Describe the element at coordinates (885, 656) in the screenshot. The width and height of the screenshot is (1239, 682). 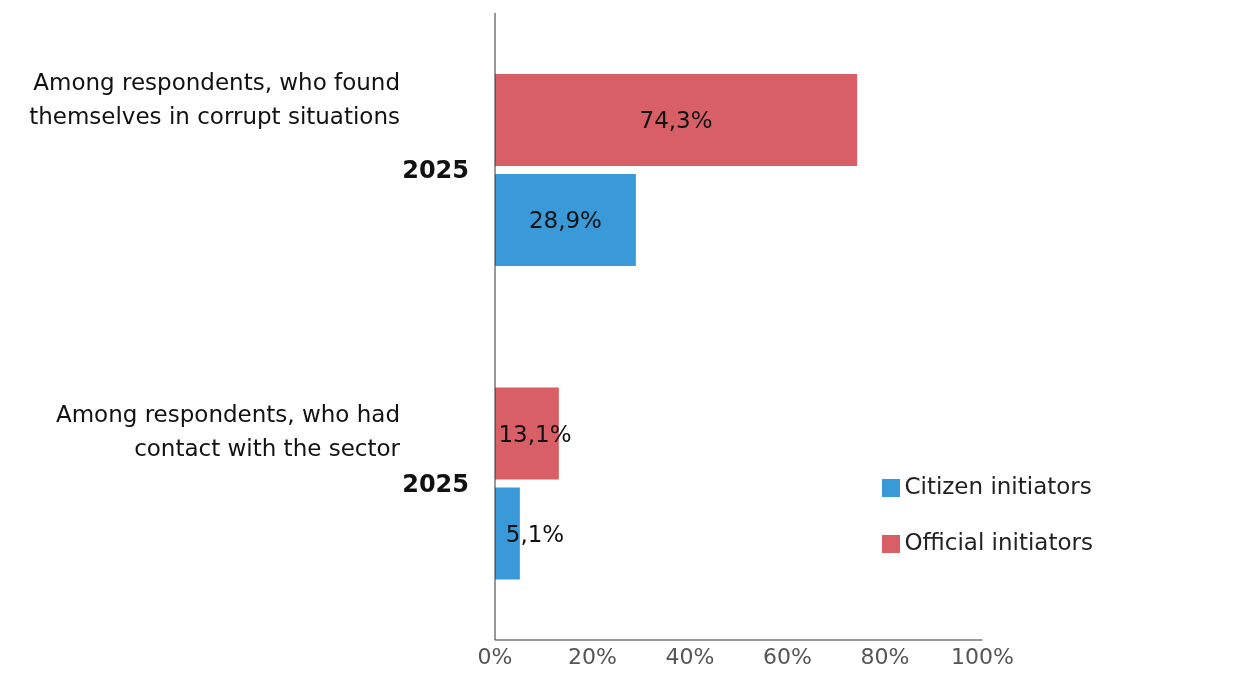
I see `x-tick-label: 80%` at that location.